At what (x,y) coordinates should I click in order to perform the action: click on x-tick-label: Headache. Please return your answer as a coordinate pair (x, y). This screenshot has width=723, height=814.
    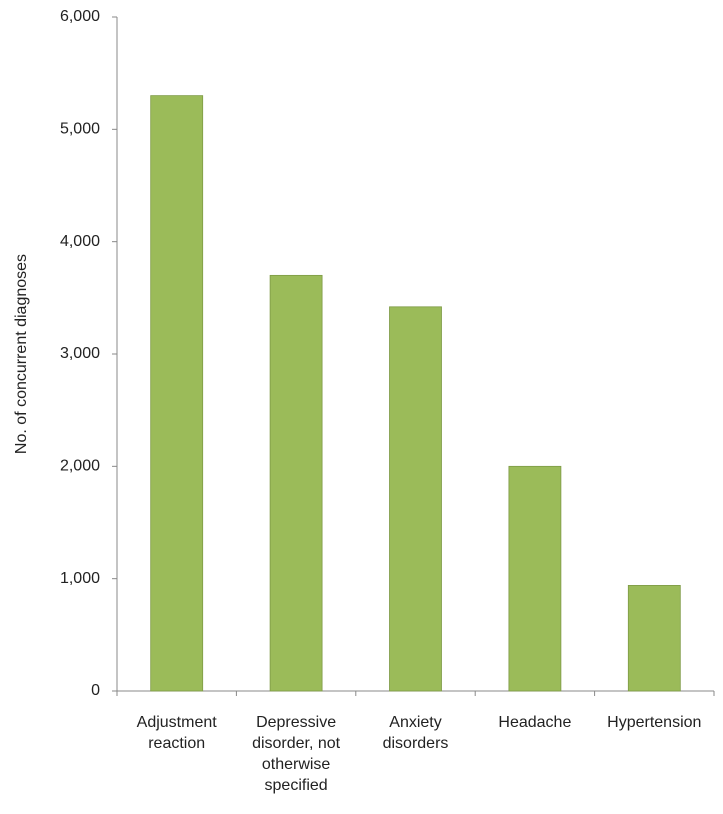
    Looking at the image, I should click on (535, 722).